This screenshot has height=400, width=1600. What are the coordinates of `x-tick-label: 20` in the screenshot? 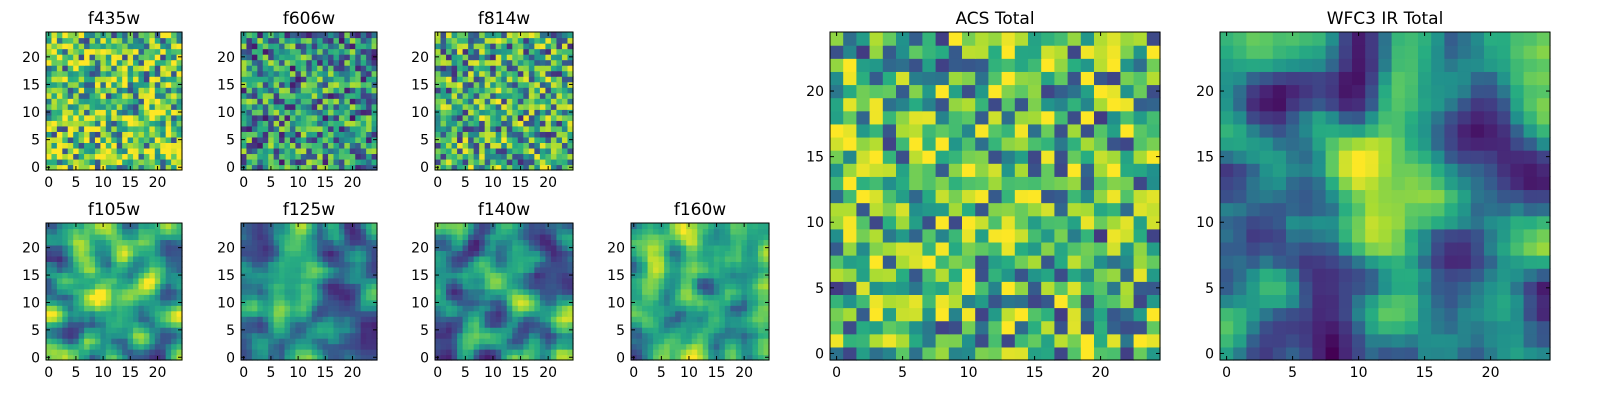 It's located at (548, 373).